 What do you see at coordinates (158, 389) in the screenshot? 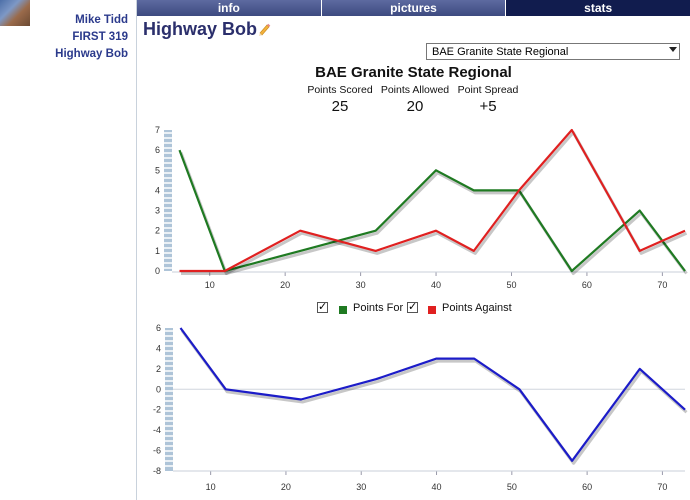
I see `spread-y-tick-label: 0` at bounding box center [158, 389].